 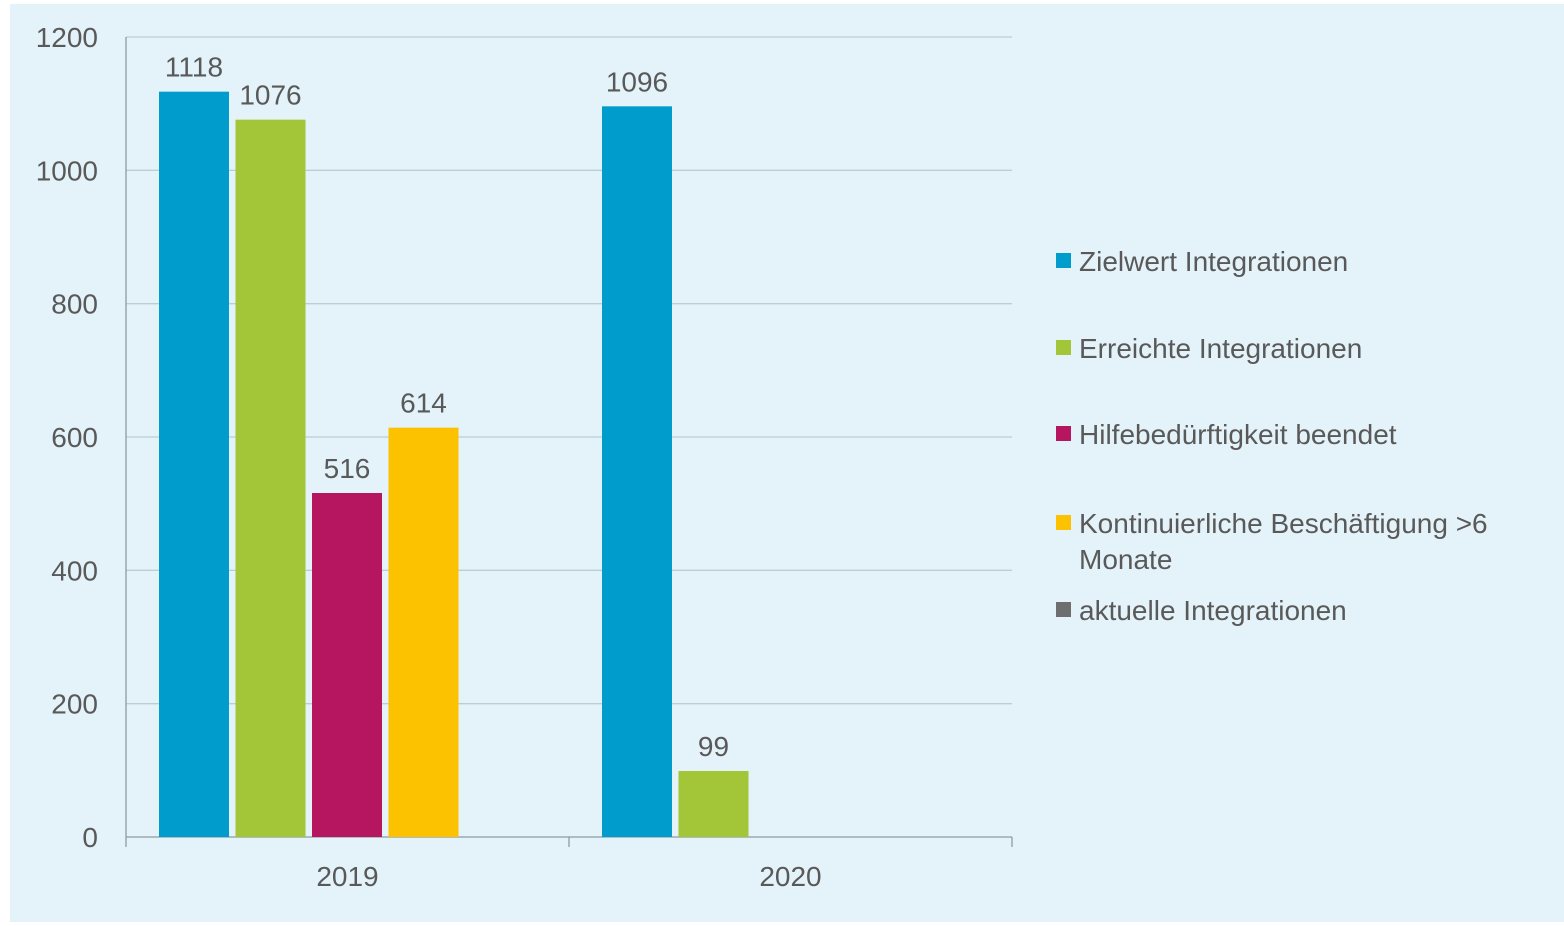 I want to click on legend-label: Zielwert Integrationen, so click(x=1214, y=261).